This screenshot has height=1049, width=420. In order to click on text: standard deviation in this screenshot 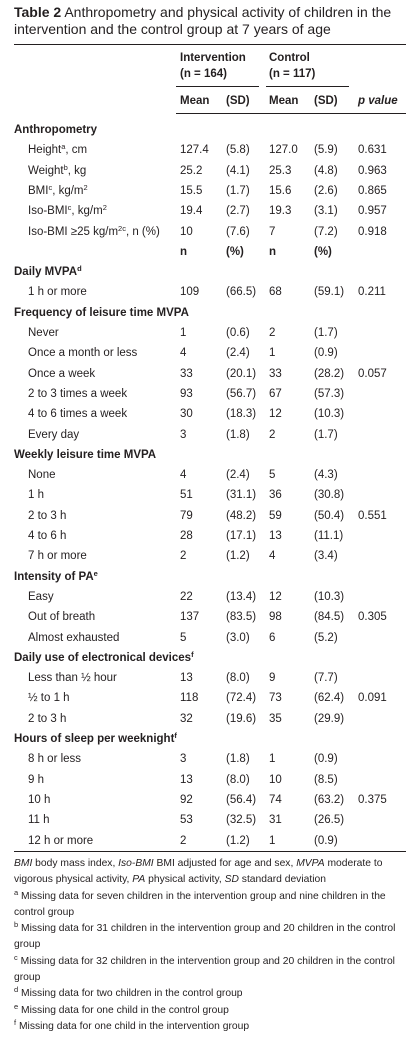, I will do `click(282, 880)`.